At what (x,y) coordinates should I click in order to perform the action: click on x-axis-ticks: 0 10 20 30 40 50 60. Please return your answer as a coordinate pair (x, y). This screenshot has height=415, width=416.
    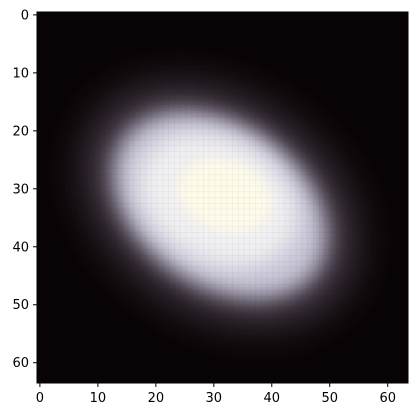
    Looking at the image, I should click on (216, 394).